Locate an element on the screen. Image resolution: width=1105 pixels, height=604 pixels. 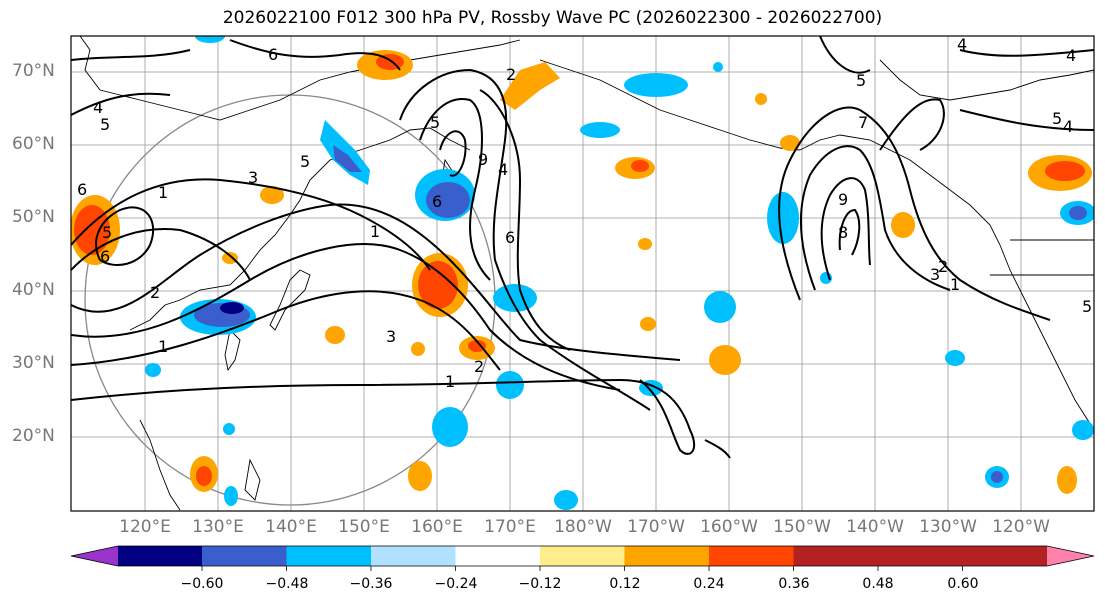
colorbar-max-extension is located at coordinates (1070, 556).